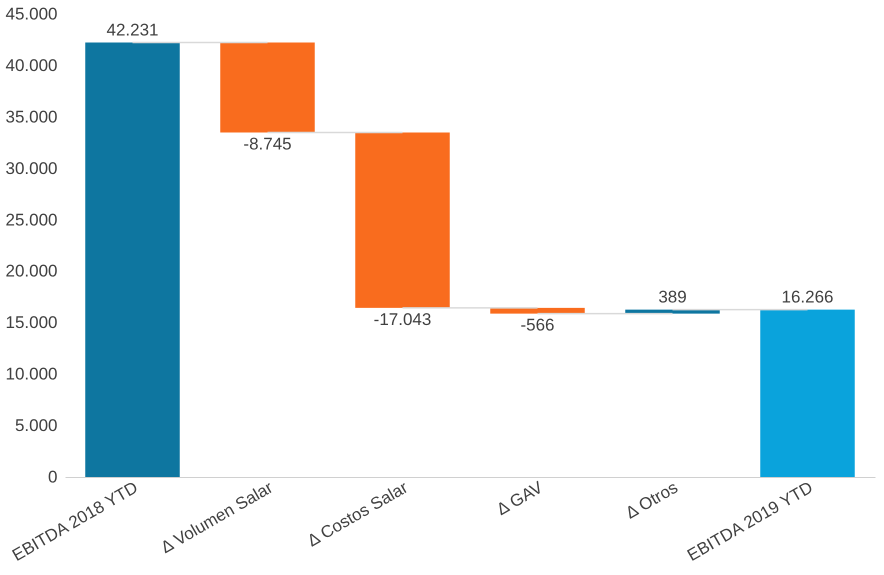  I want to click on data-label: -17.043, so click(403, 319).